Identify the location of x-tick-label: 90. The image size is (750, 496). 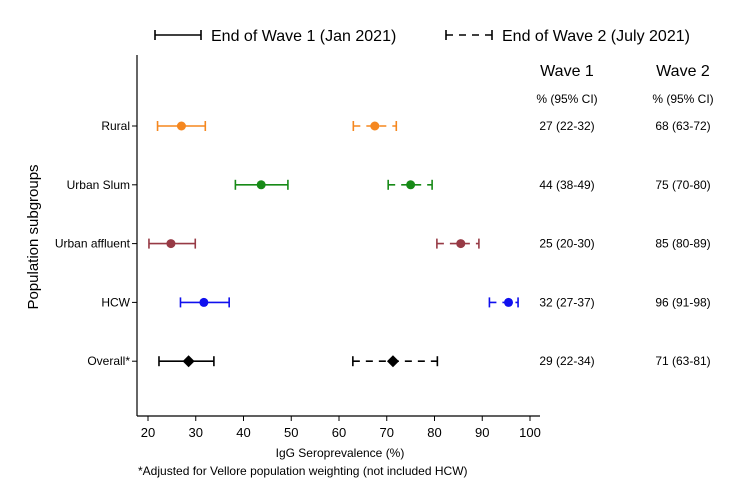
(482, 432).